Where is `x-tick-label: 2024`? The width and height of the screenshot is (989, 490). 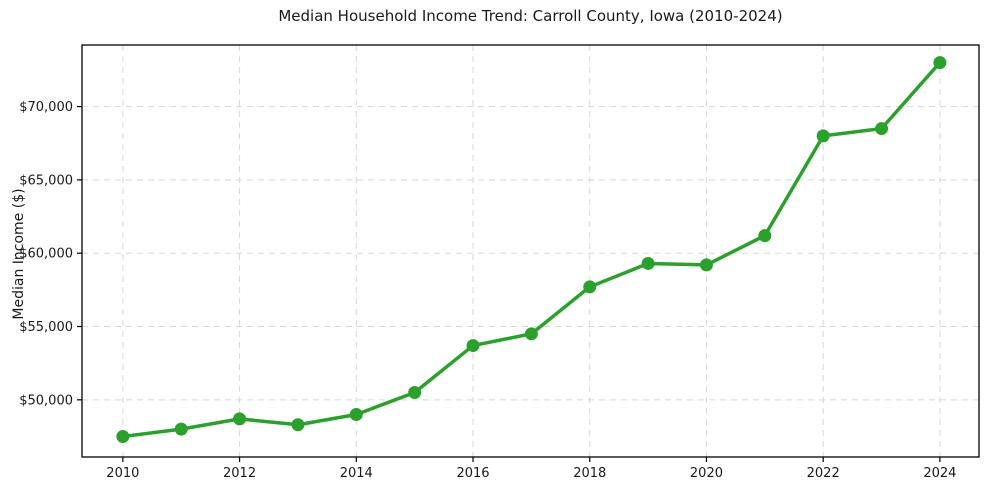
x-tick-label: 2024 is located at coordinates (939, 473).